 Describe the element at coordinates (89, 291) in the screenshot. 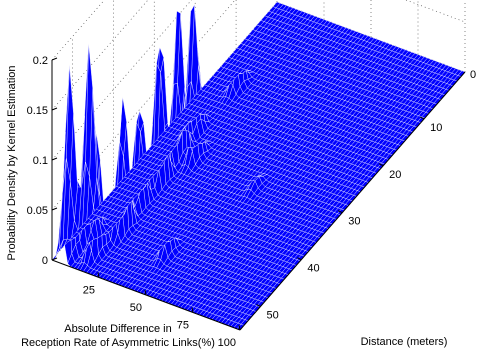

I see `x-tick-label: 25` at that location.